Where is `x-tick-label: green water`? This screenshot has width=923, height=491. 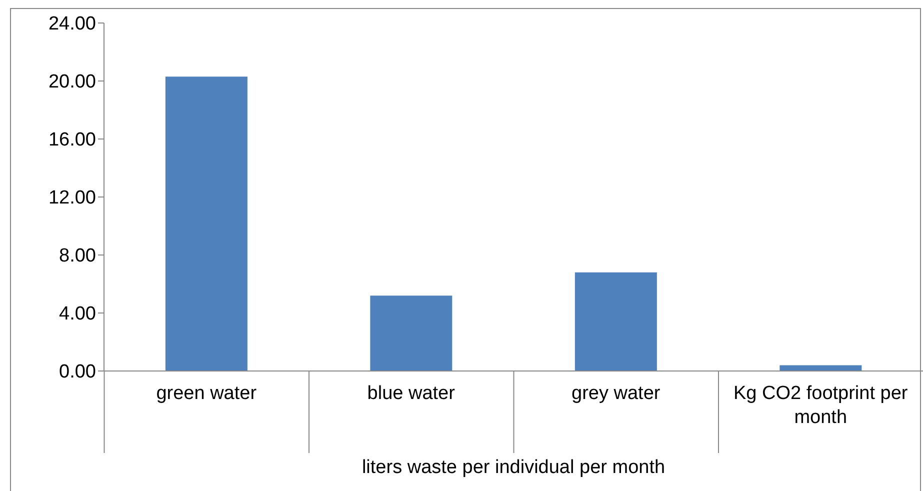
x-tick-label: green water is located at coordinates (207, 393).